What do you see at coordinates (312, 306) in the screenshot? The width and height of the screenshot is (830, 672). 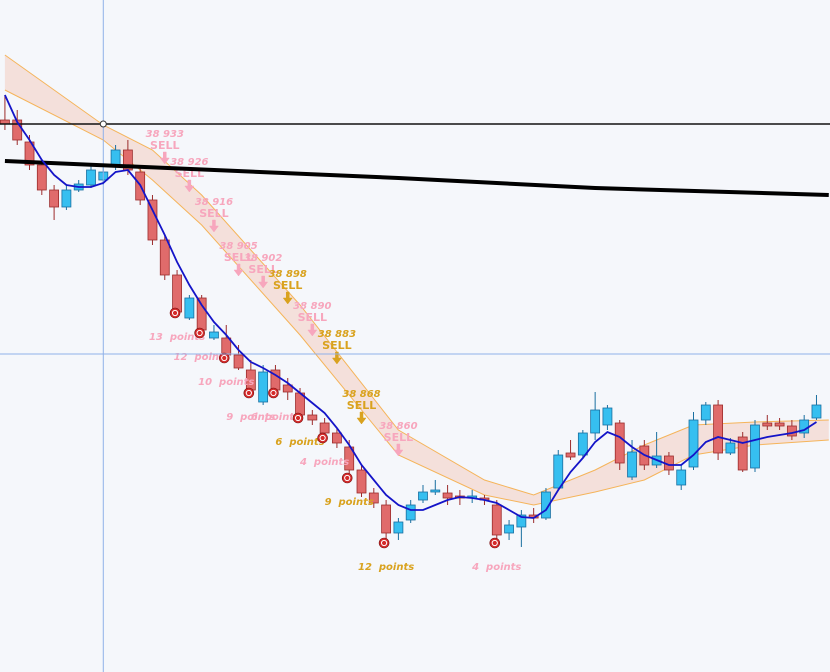 I see `signal-price: 38 890` at bounding box center [312, 306].